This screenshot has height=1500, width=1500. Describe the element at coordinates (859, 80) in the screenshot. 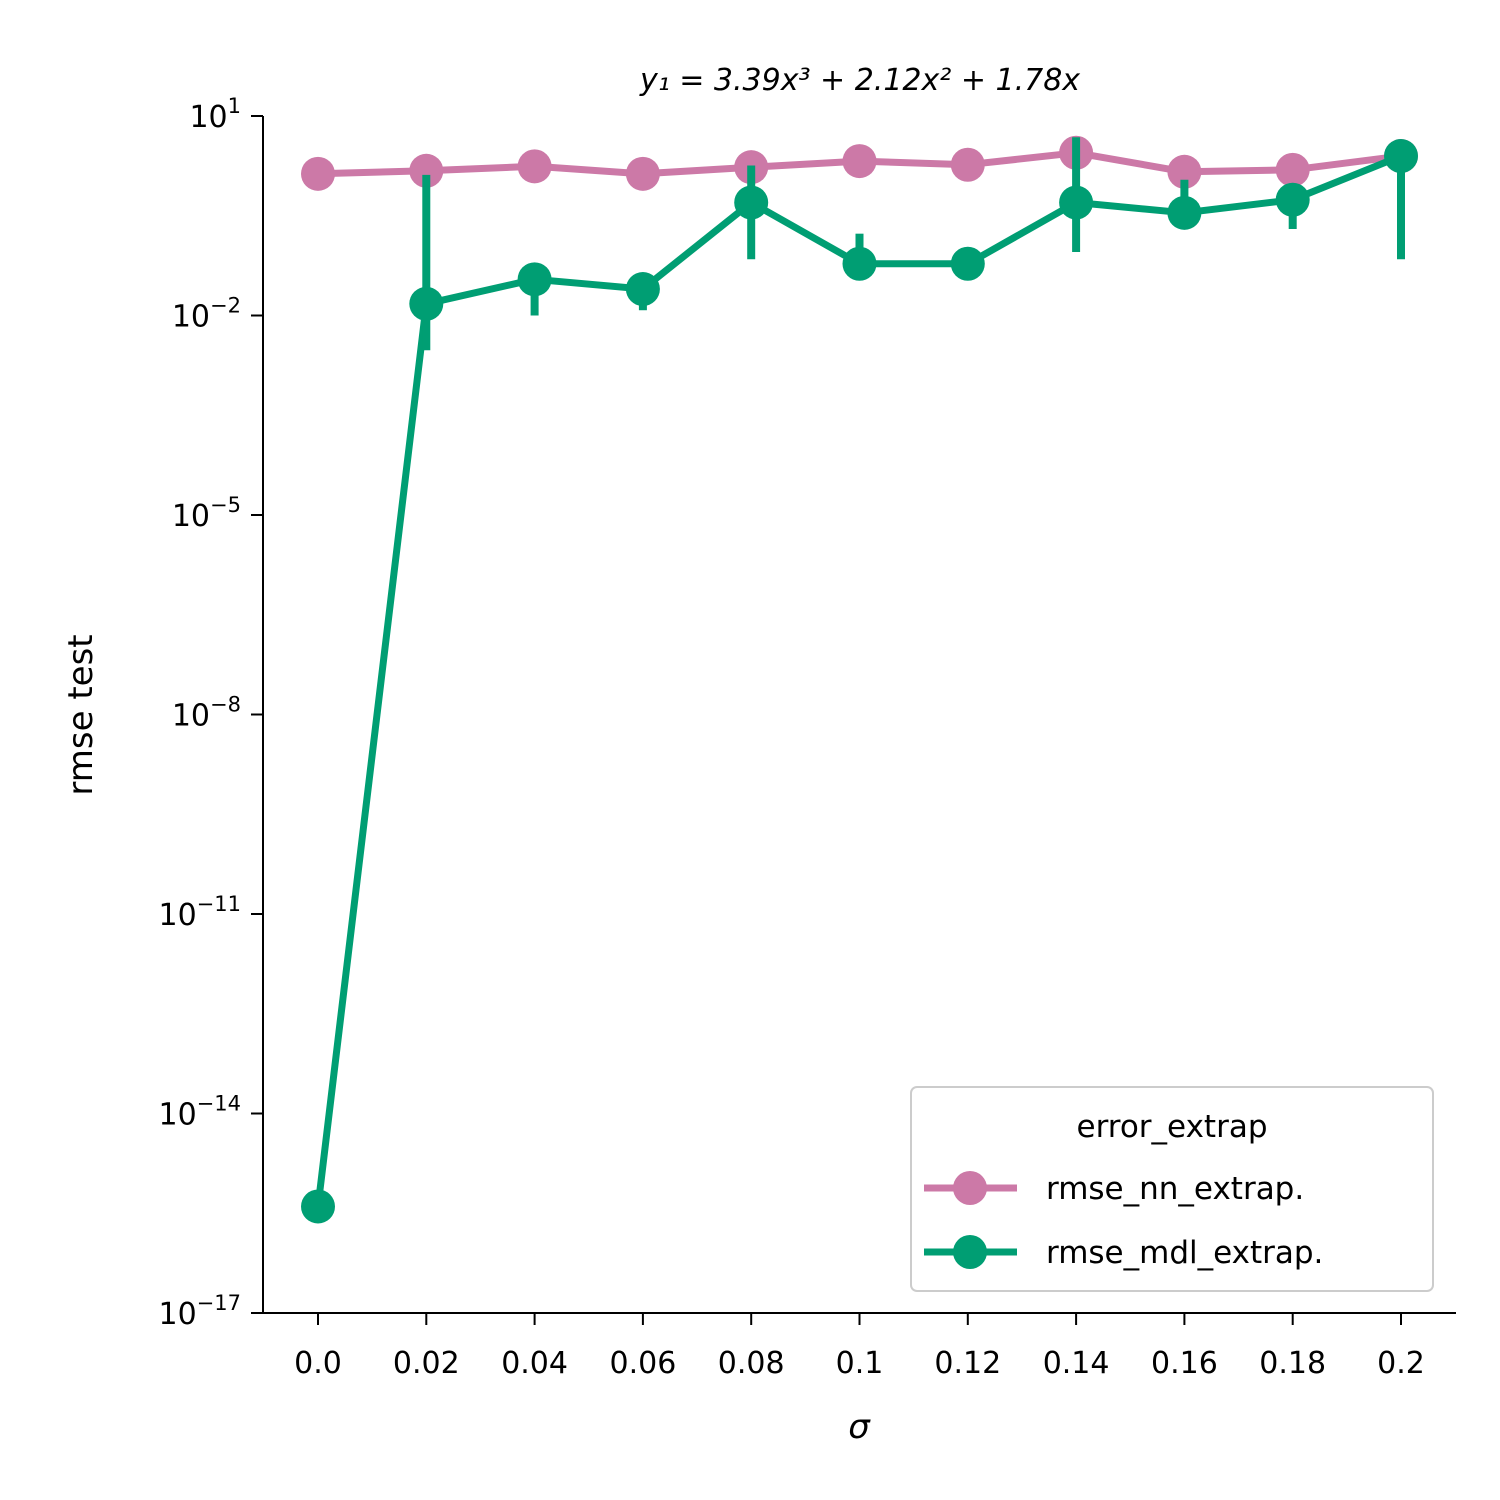

I see `chart-title: y₁ = 3.39x³ + 2.12x² + 1.78x` at that location.